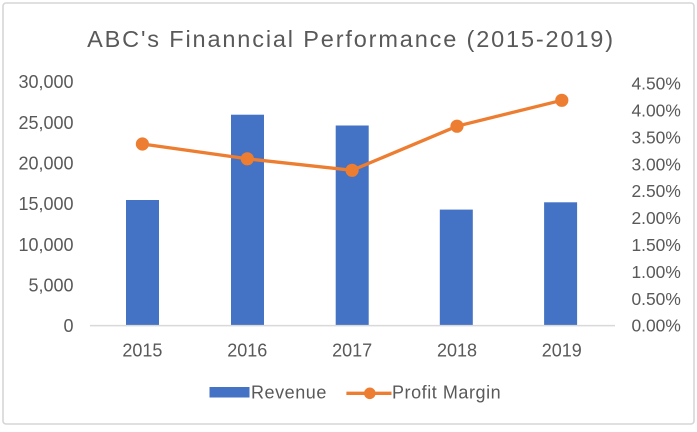 Image resolution: width=697 pixels, height=432 pixels. Describe the element at coordinates (656, 299) in the screenshot. I see `svg-text: 0.50%` at that location.